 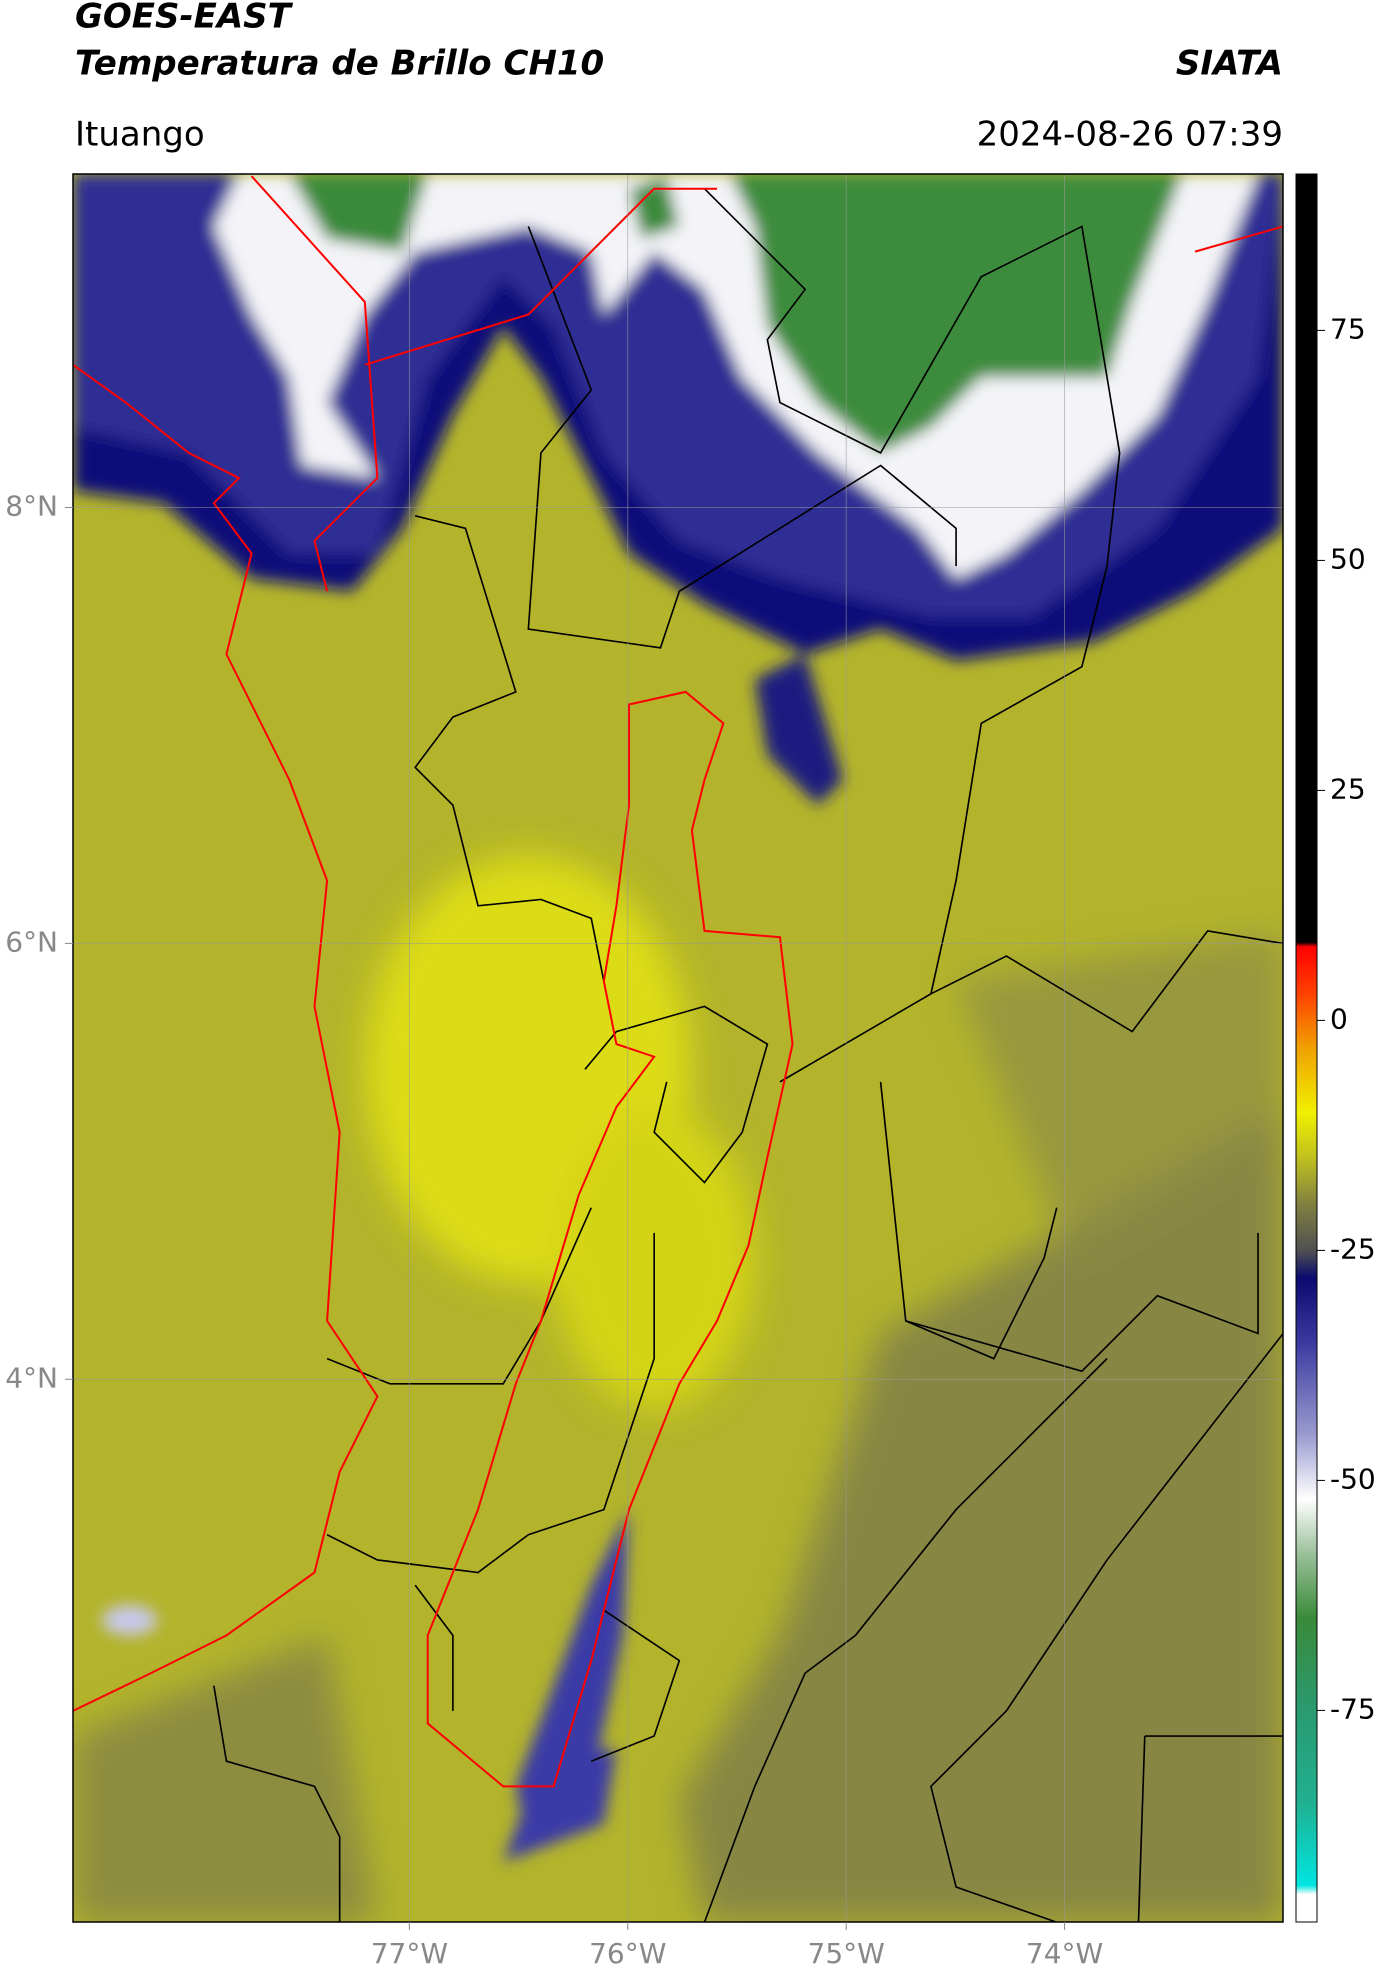 What do you see at coordinates (339, 64) in the screenshot?
I see `subtitle: Temperatura de Brillo CH10` at bounding box center [339, 64].